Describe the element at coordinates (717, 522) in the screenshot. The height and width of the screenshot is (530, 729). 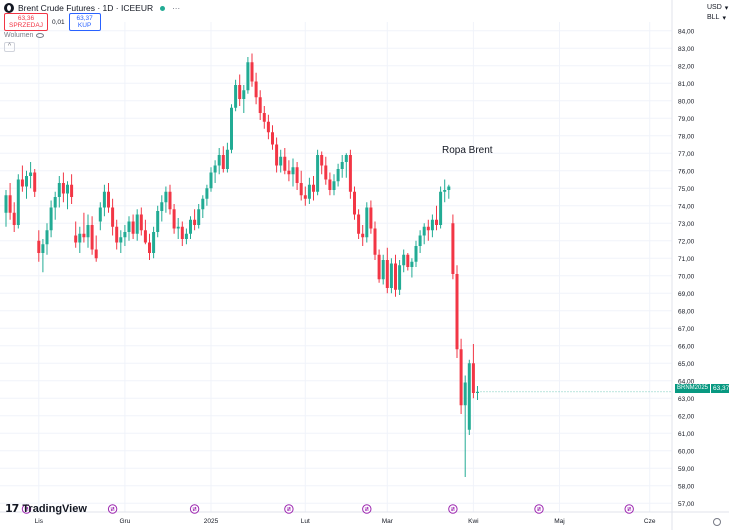
I see `gear-icon` at that location.